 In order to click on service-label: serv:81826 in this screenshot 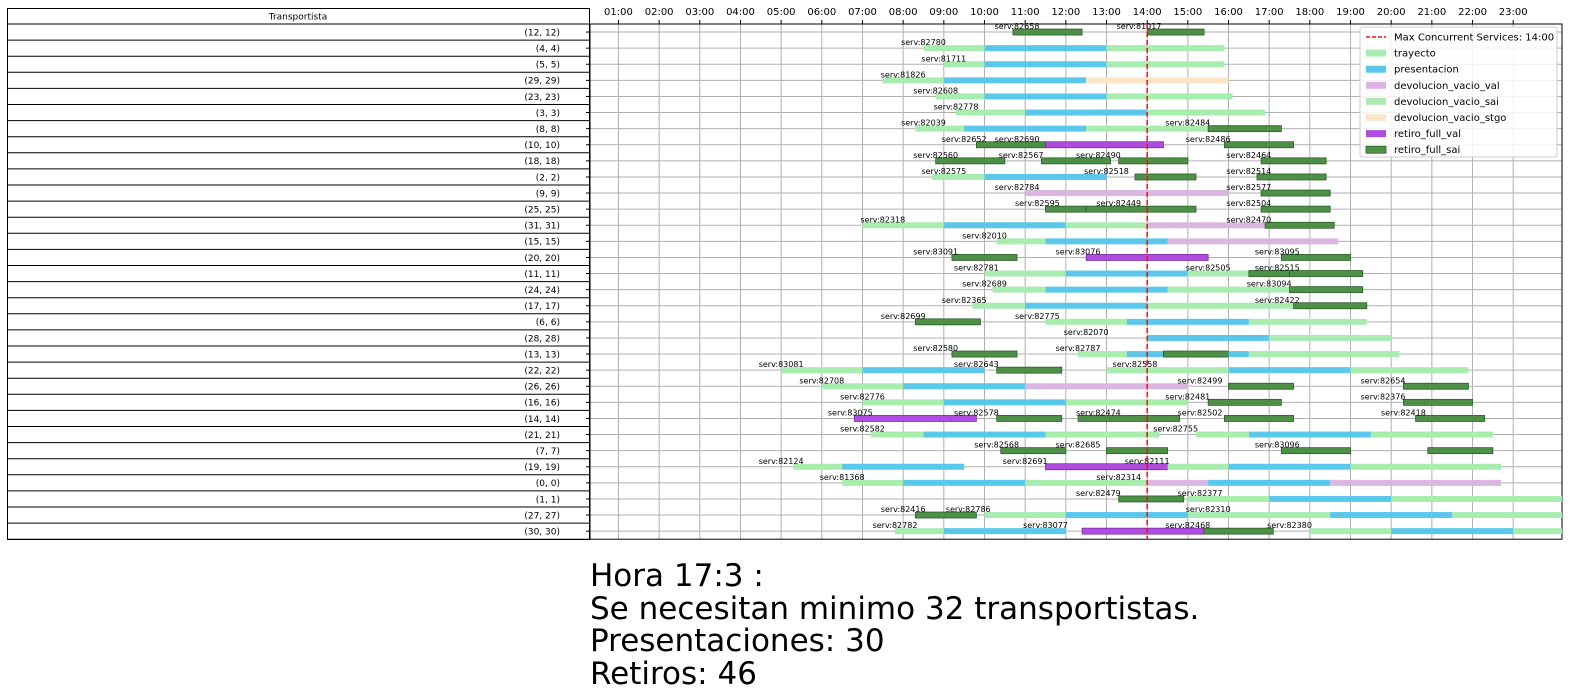, I will do `click(903, 74)`.